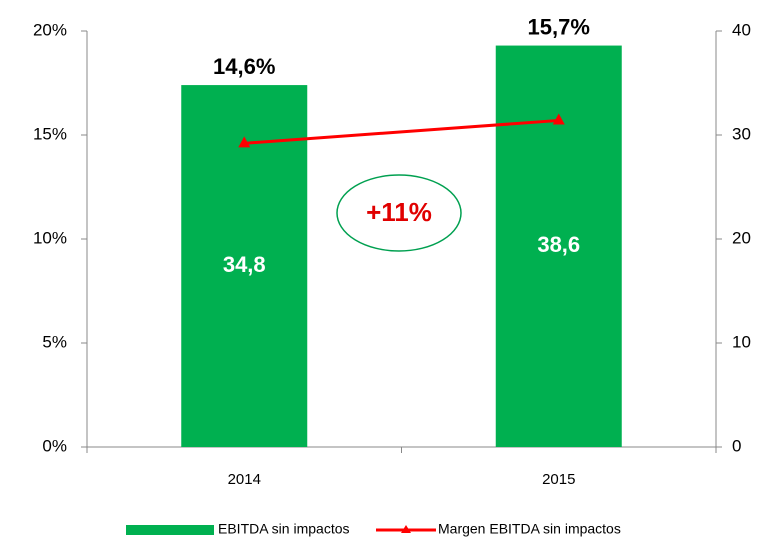 This screenshot has width=762, height=542. What do you see at coordinates (54, 445) in the screenshot?
I see `y-tick-label: 0%` at bounding box center [54, 445].